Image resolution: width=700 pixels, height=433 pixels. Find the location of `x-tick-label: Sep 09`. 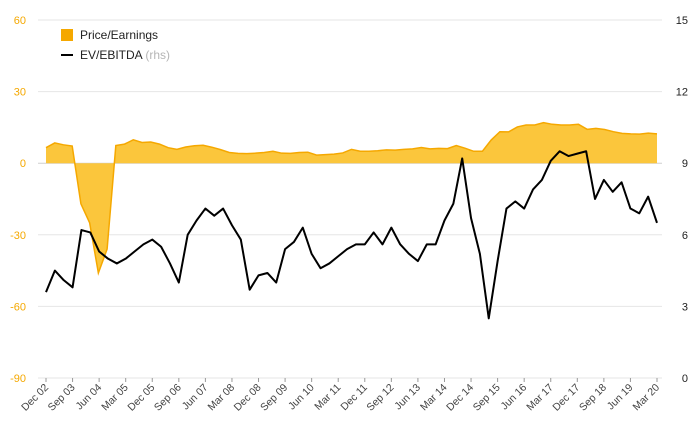

x-tick-label: Sep 09 is located at coordinates (274, 398).